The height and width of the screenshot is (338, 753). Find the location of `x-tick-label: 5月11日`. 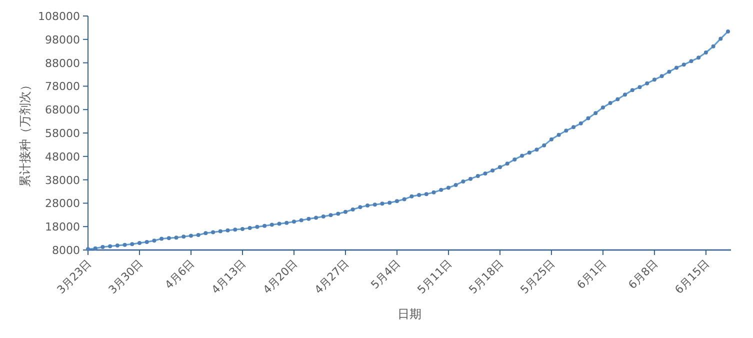

x-tick-label: 5月11日 is located at coordinates (434, 276).